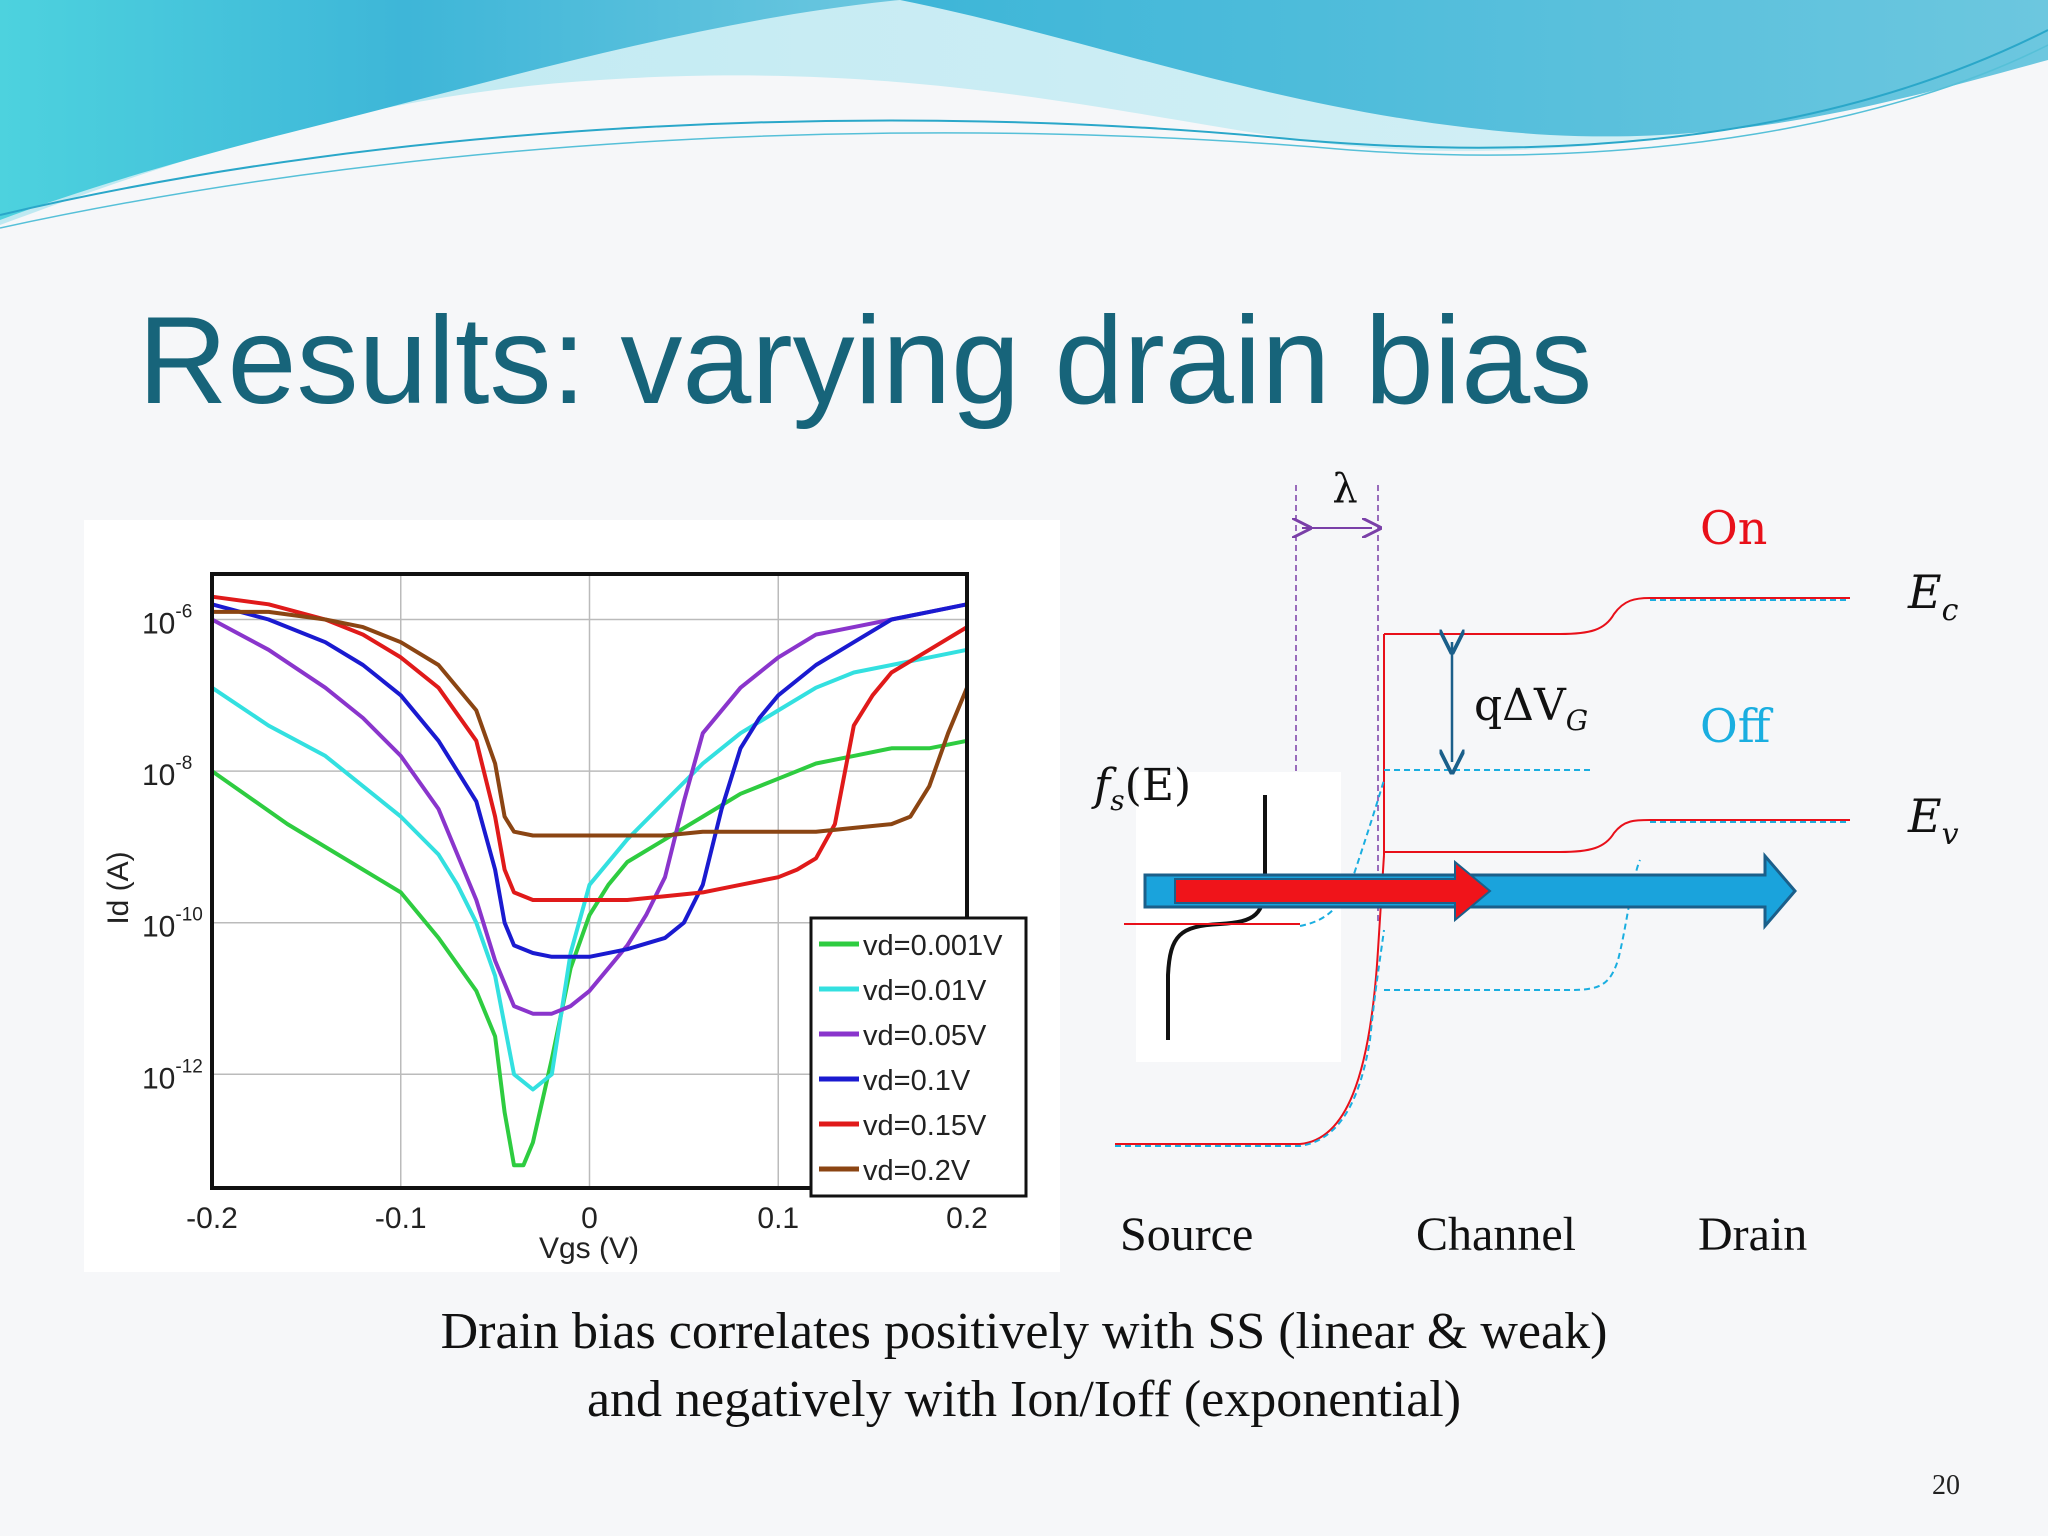 Image resolution: width=2048 pixels, height=1536 pixels. I want to click on fs-box, so click(1238, 917).